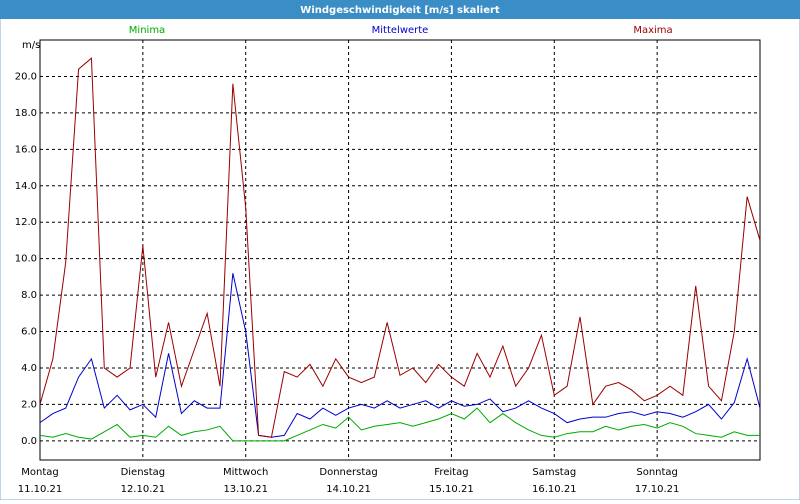 This screenshot has width=800, height=504. Describe the element at coordinates (348, 472) in the screenshot. I see `x-tick-label: Donnerstag` at that location.